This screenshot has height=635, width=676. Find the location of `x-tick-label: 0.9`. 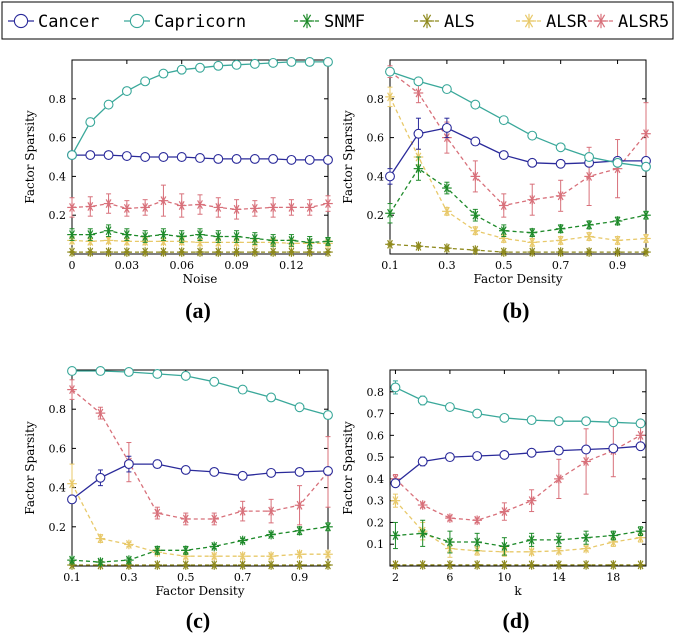

x-tick-label: 0.9 is located at coordinates (618, 265).